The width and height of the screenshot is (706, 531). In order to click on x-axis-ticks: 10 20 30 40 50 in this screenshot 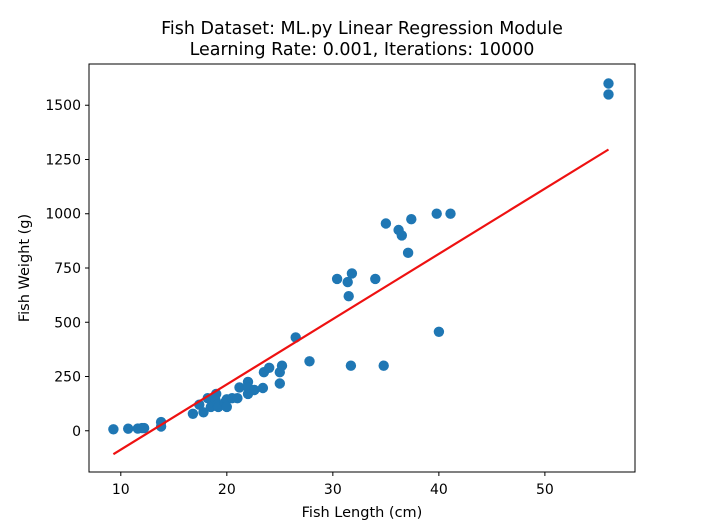, I will do `click(333, 485)`.